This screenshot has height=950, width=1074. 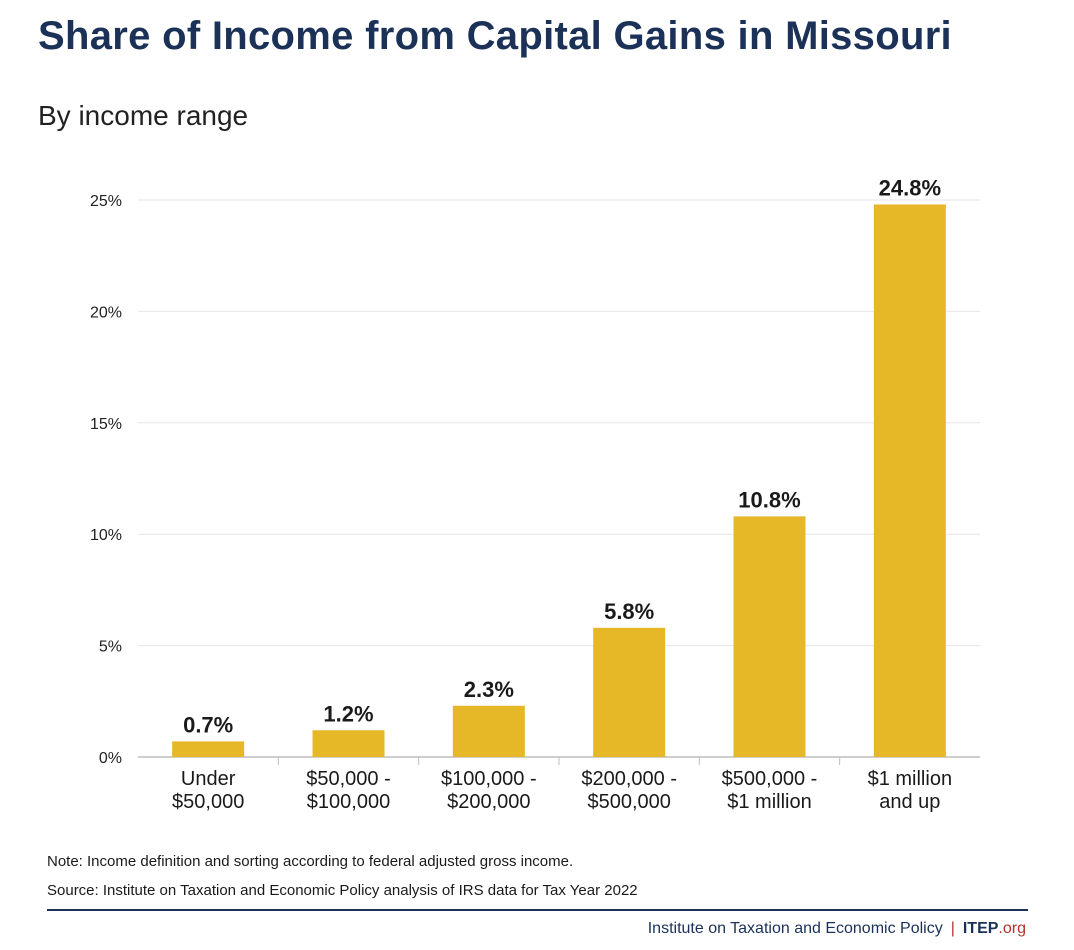 What do you see at coordinates (348, 713) in the screenshot?
I see `data-label: 1.2%` at bounding box center [348, 713].